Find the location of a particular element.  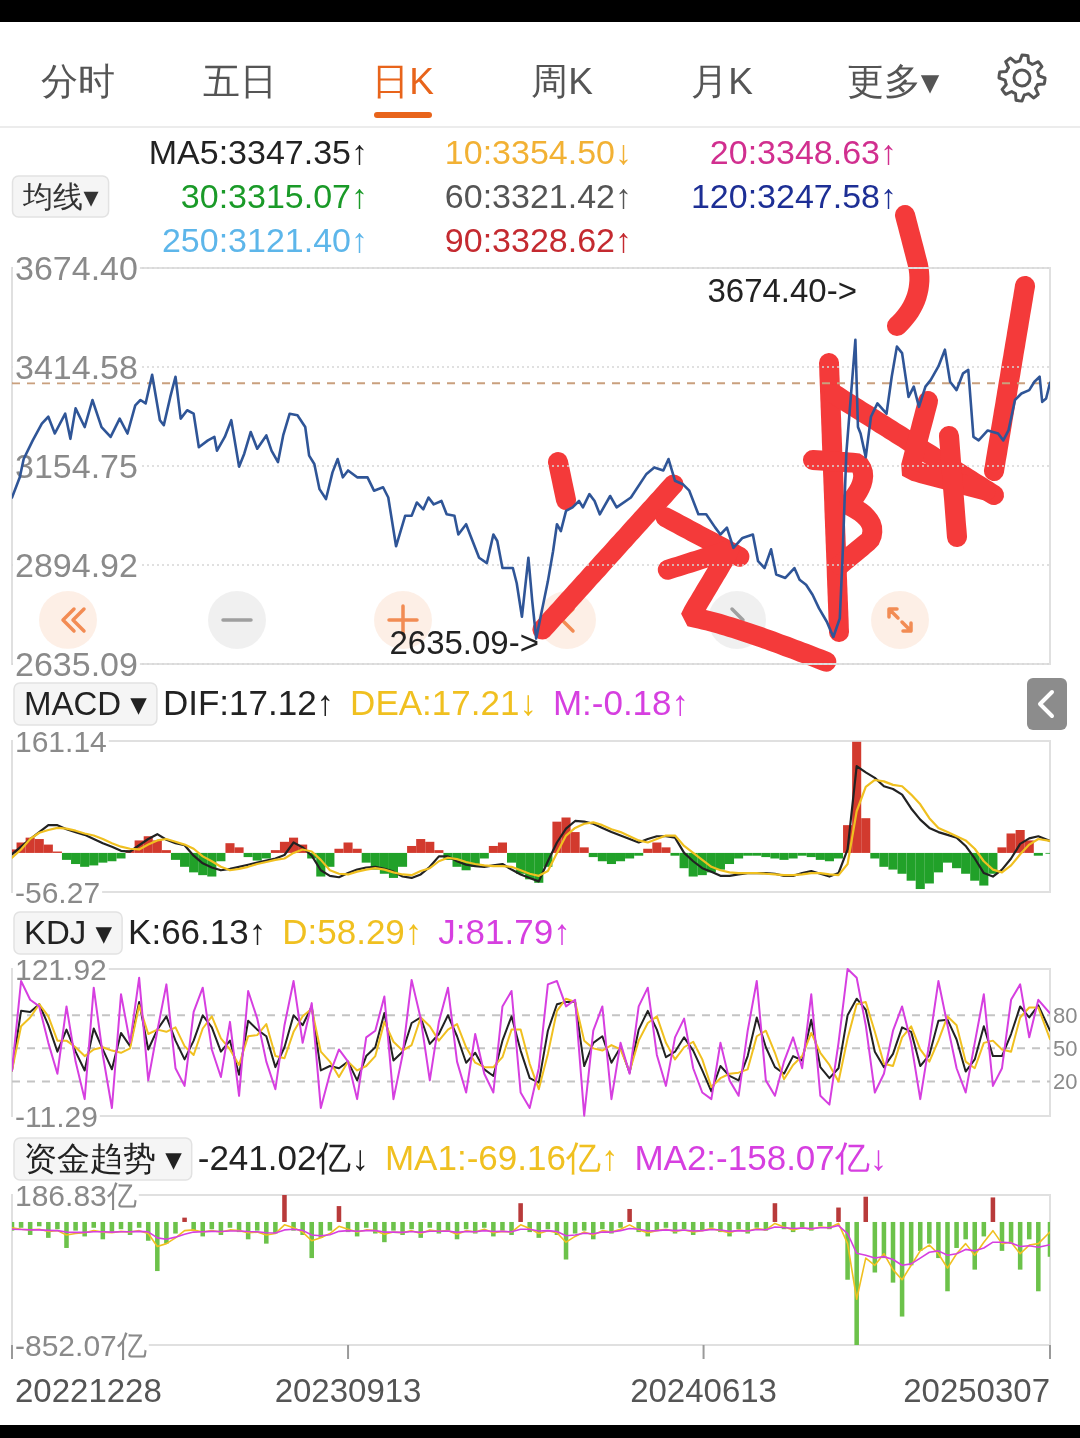

y-tick-label: -852.07亿 is located at coordinates (81, 1345).